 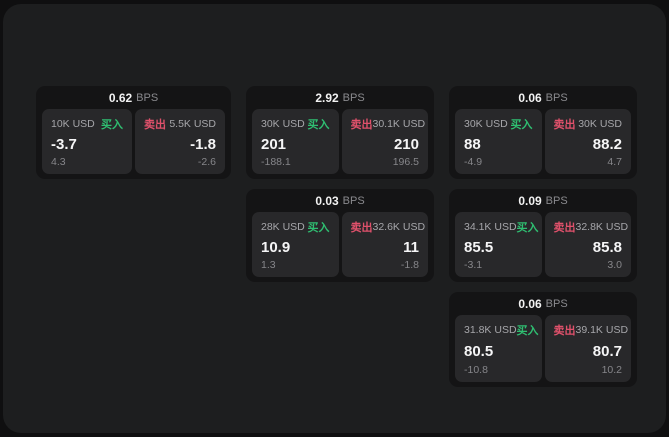 I want to click on buy-change: -3.1, so click(x=473, y=265).